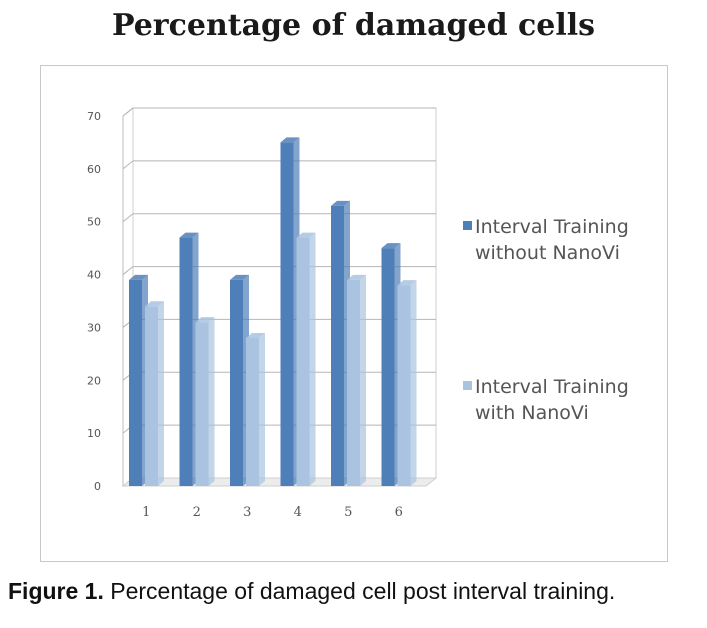  What do you see at coordinates (197, 512) in the screenshot?
I see `x-tick-label: 2` at bounding box center [197, 512].